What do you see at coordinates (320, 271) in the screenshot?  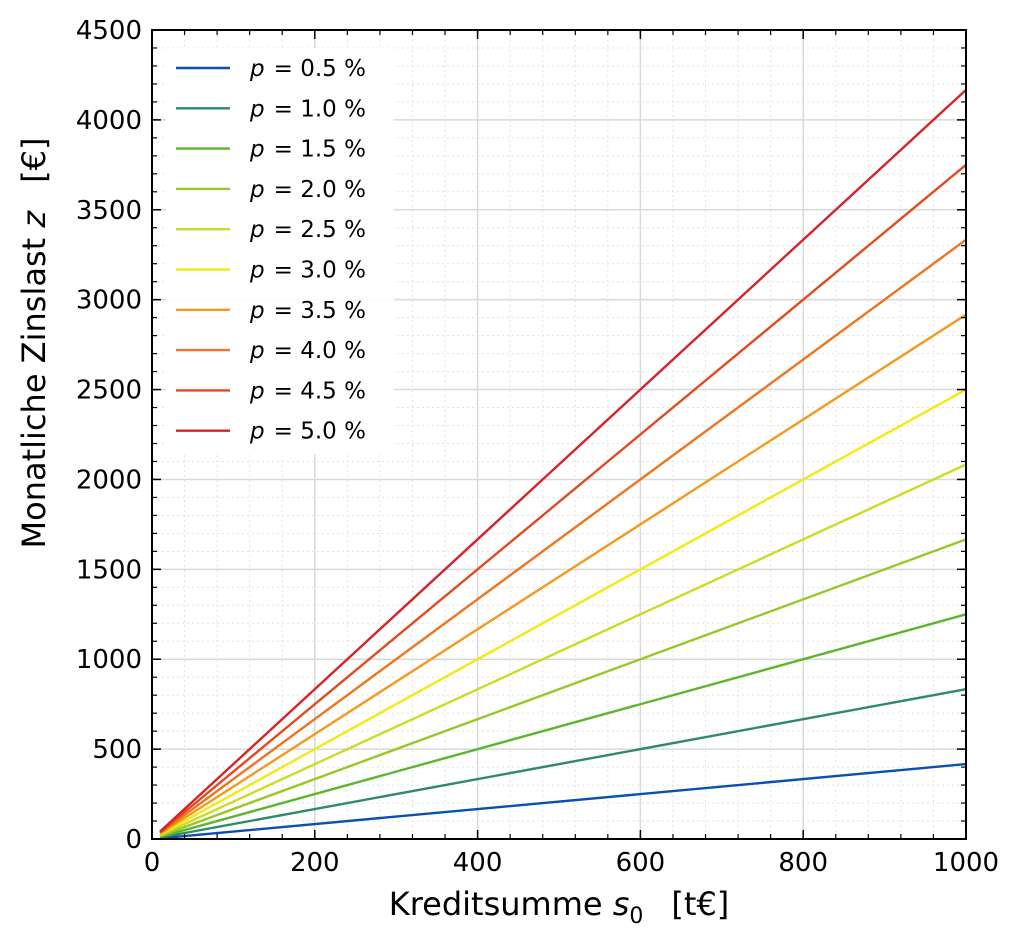 I see `legend-value: = 3.0 %` at bounding box center [320, 271].